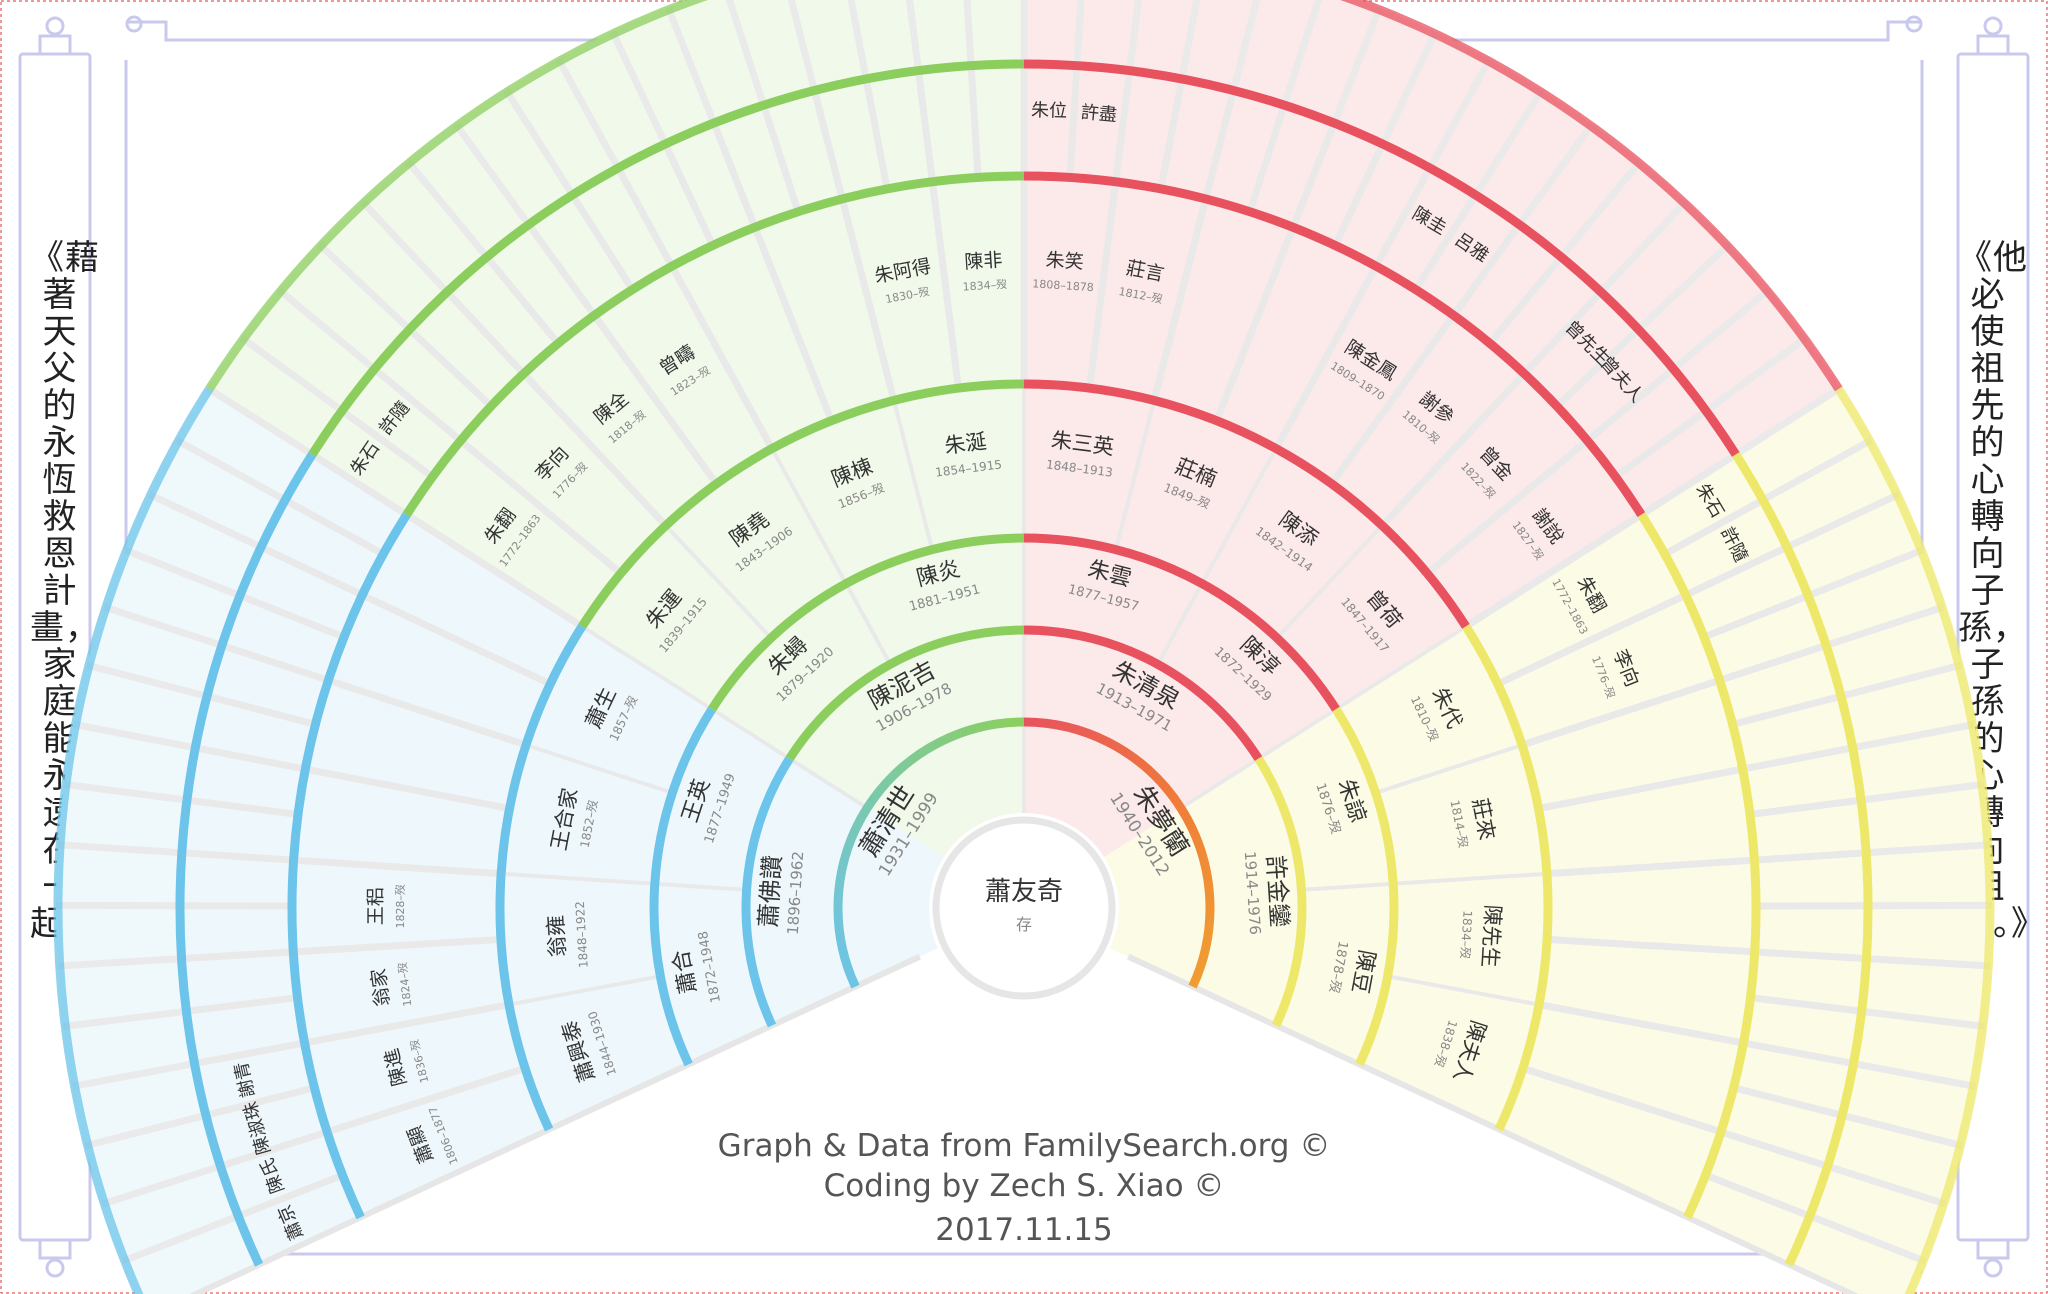 Image resolution: width=2048 pixels, height=1294 pixels. I want to click on paternal-lineage-arc, so click(929, 853).